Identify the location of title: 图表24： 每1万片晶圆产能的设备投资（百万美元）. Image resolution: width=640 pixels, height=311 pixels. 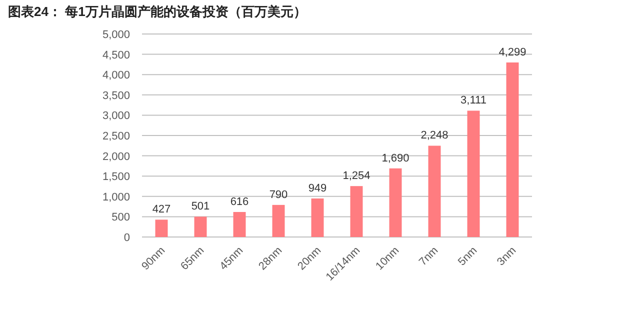
(157, 11).